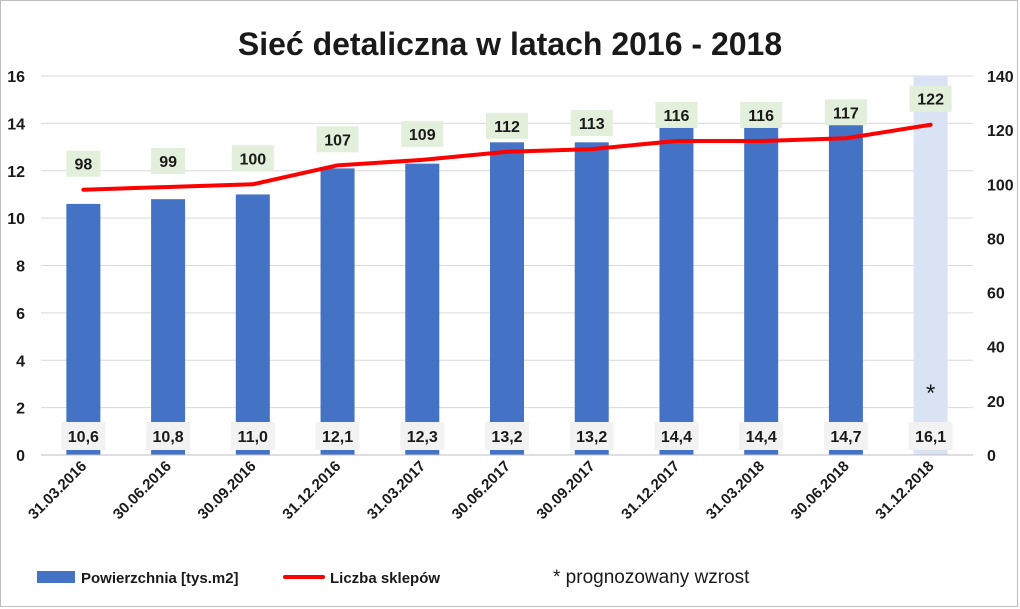 The height and width of the screenshot is (609, 1020). What do you see at coordinates (650, 490) in the screenshot?
I see `x-category-label: 31.12.2017` at bounding box center [650, 490].